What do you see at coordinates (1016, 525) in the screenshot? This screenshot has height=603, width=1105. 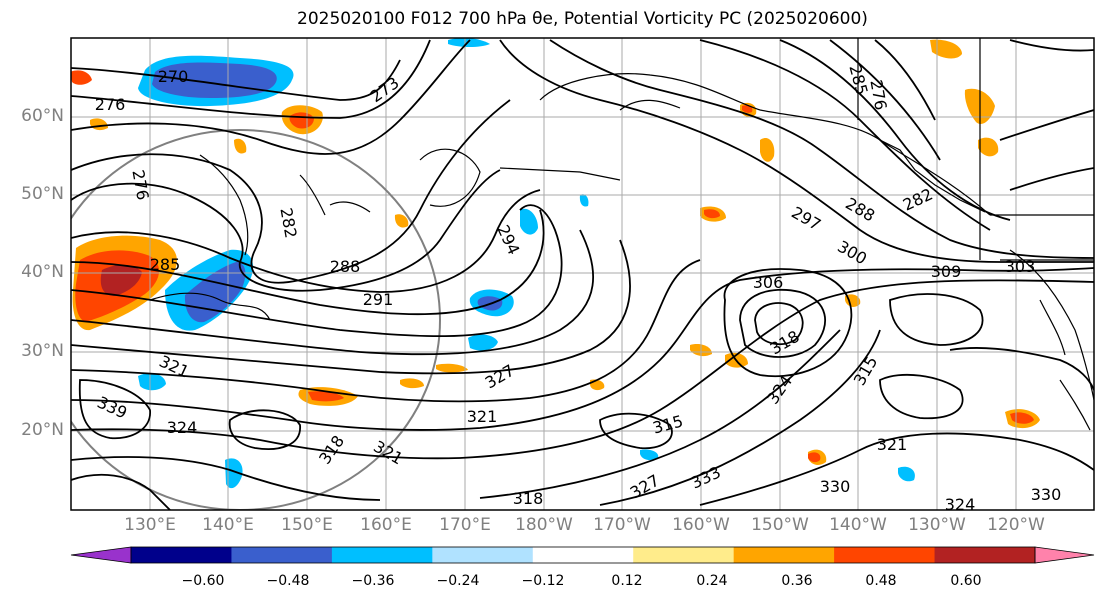 I see `lon-label-120w: 120°W` at bounding box center [1016, 525].